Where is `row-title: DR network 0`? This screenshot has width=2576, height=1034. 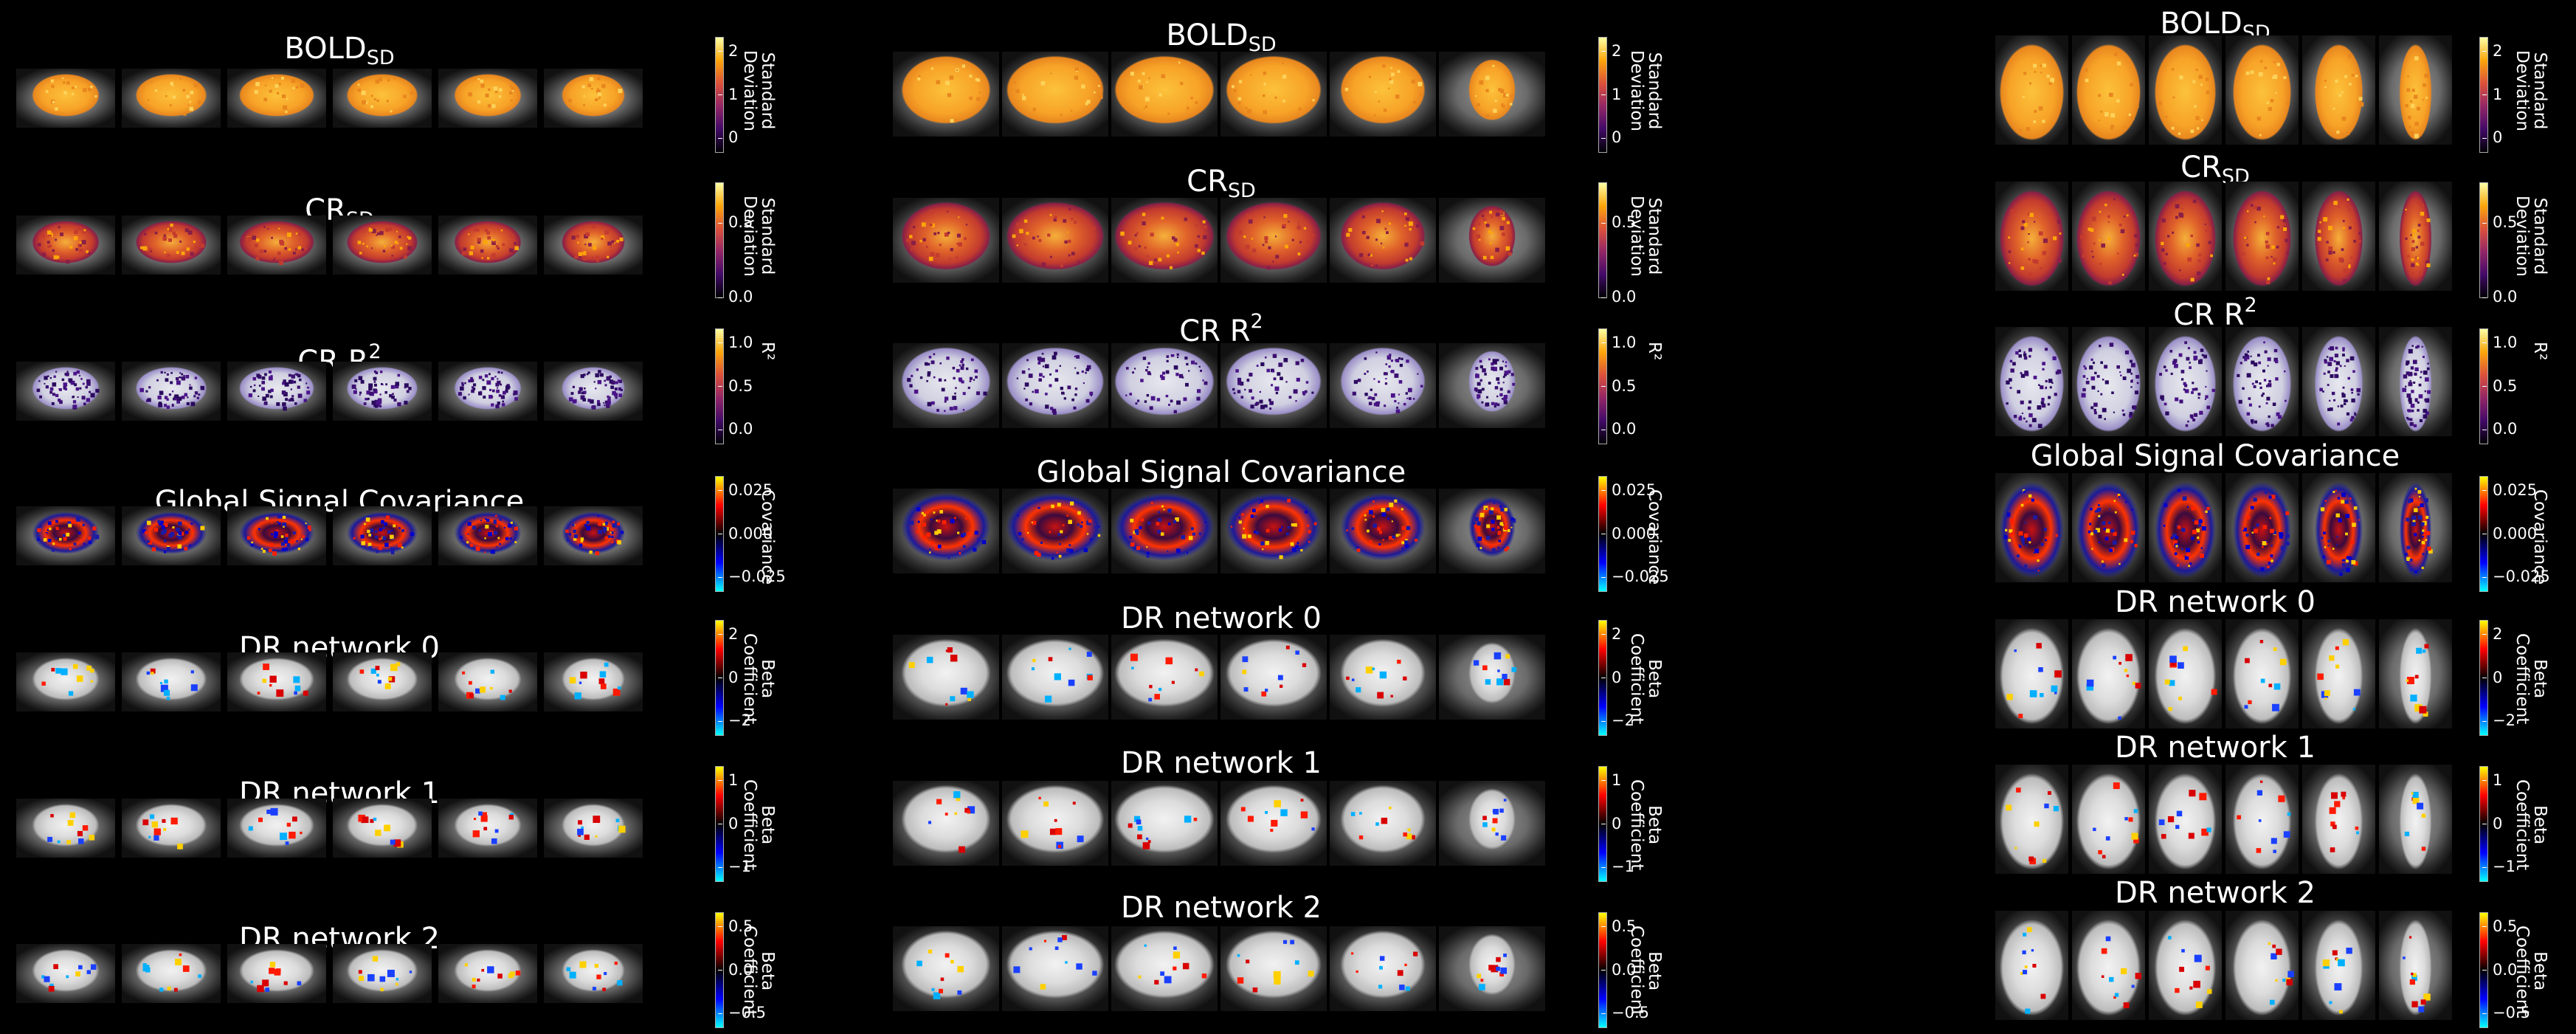 row-title: DR network 0 is located at coordinates (2215, 602).